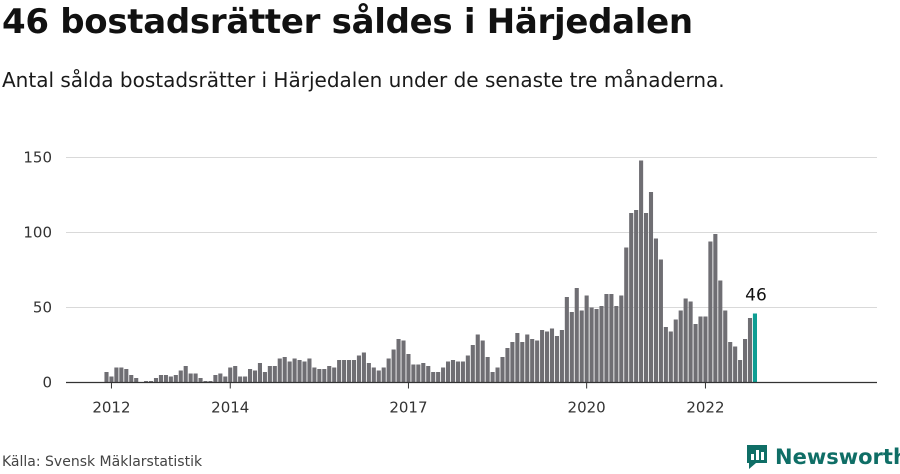 The width and height of the screenshot is (900, 474). I want to click on x-tick-label: 2022, so click(705, 408).